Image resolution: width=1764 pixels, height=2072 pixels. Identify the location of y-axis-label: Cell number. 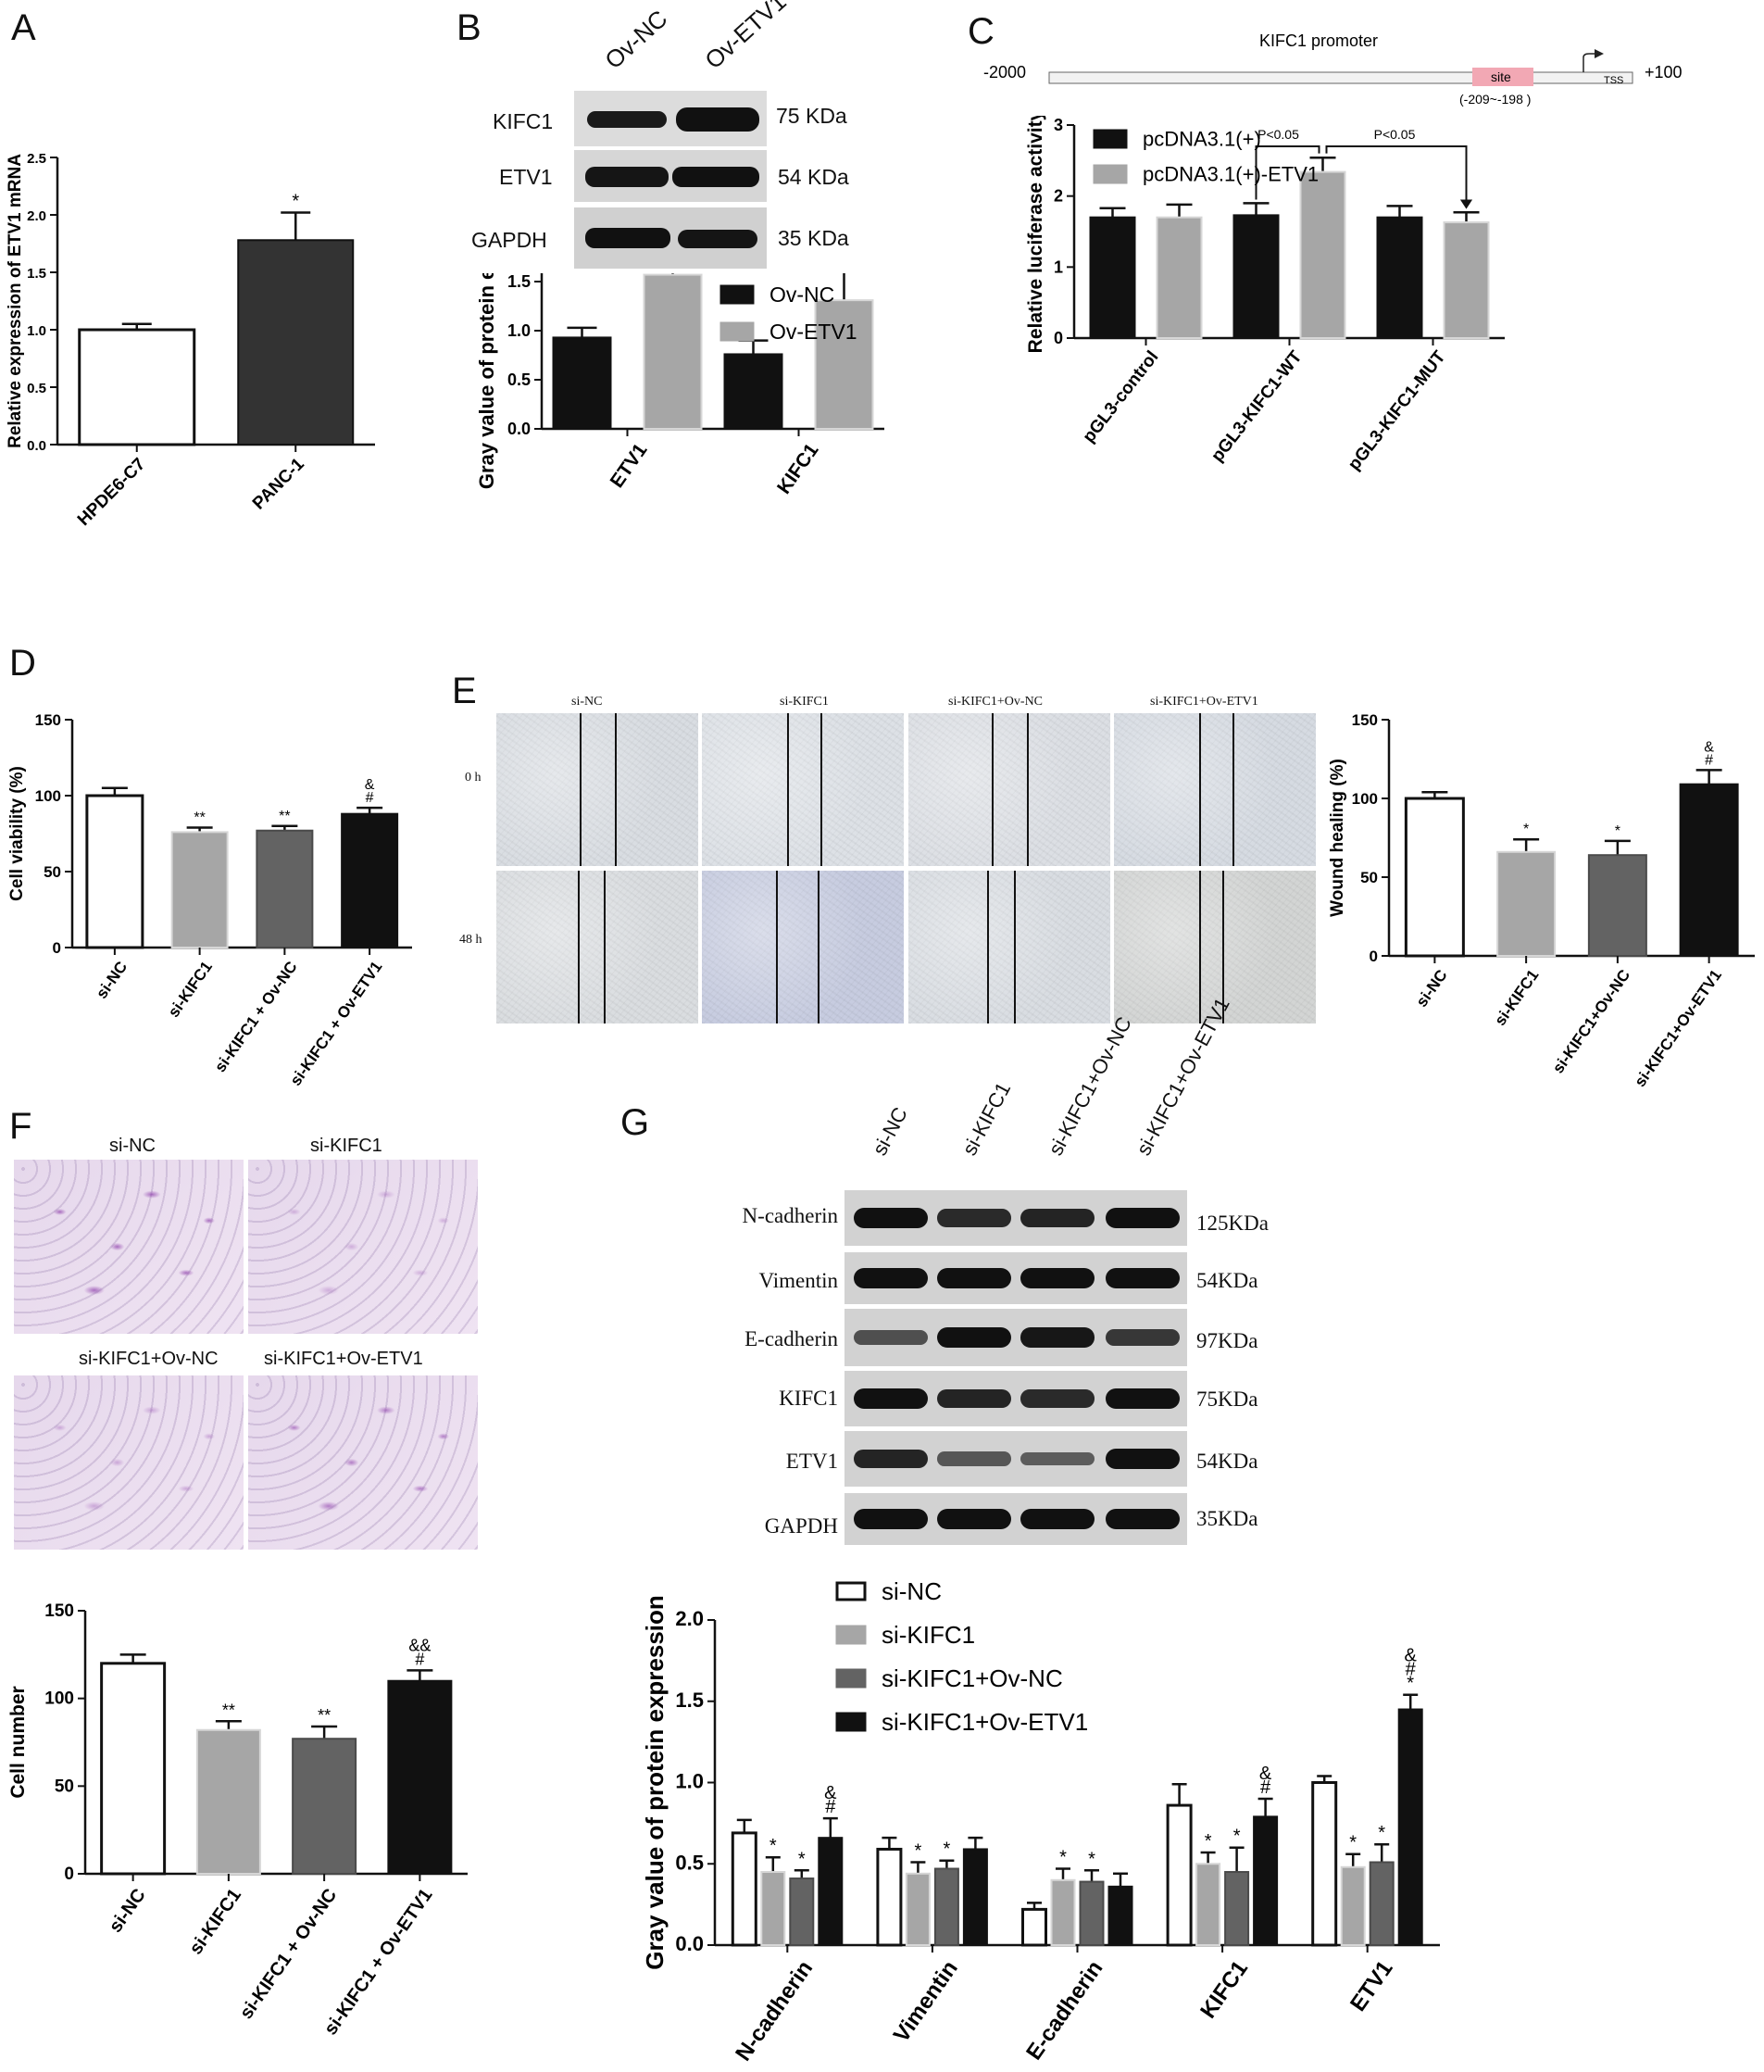
(18, 1742).